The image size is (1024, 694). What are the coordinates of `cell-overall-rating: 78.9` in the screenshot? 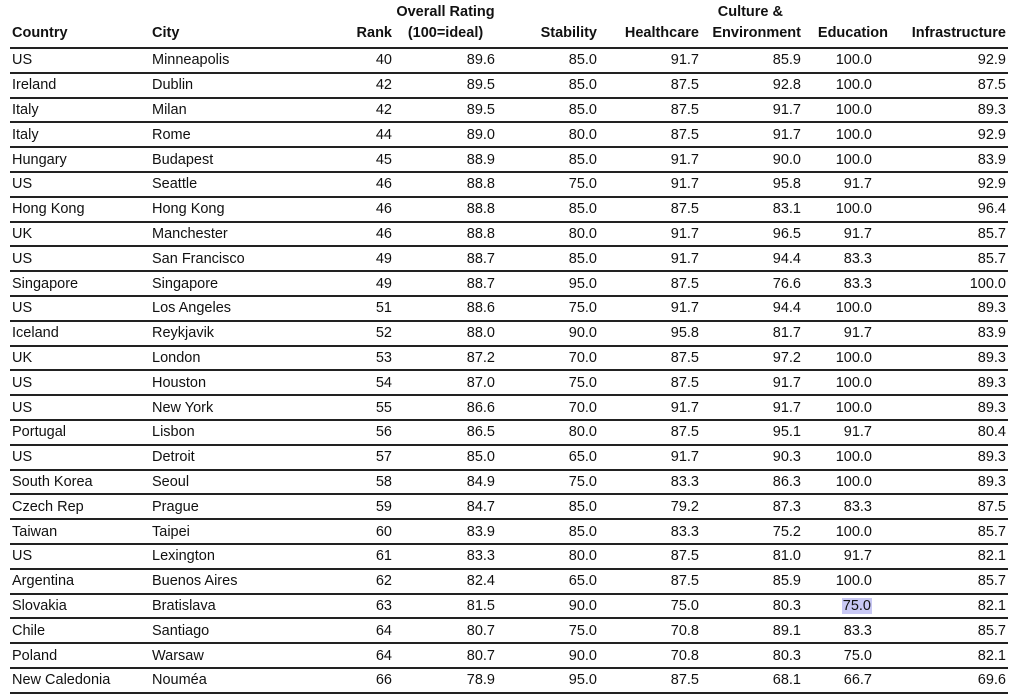 It's located at (445, 680).